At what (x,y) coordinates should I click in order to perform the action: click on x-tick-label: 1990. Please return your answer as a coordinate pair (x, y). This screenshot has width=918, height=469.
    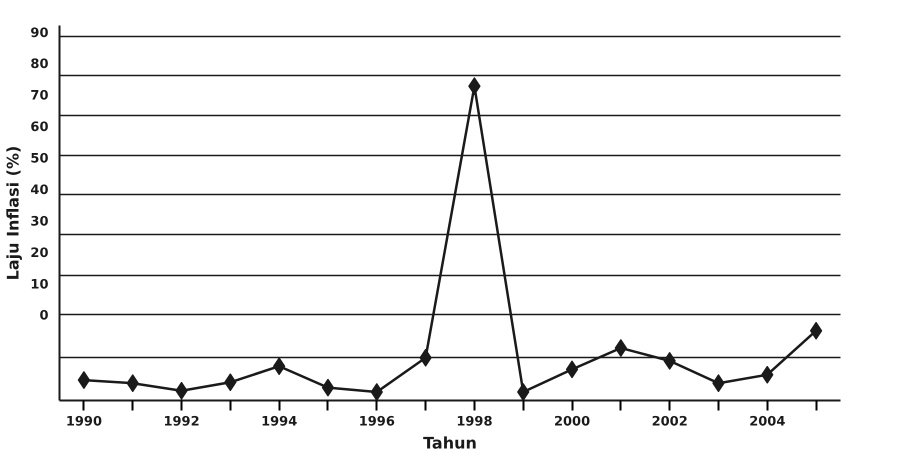
    Looking at the image, I should click on (84, 422).